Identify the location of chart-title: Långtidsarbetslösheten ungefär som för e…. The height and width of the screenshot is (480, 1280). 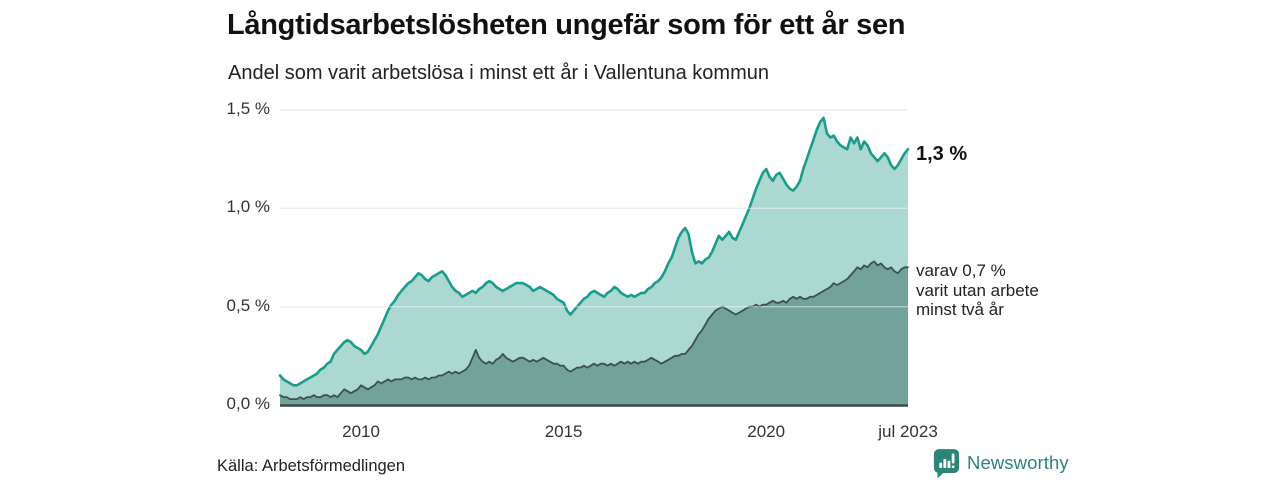
(566, 25).